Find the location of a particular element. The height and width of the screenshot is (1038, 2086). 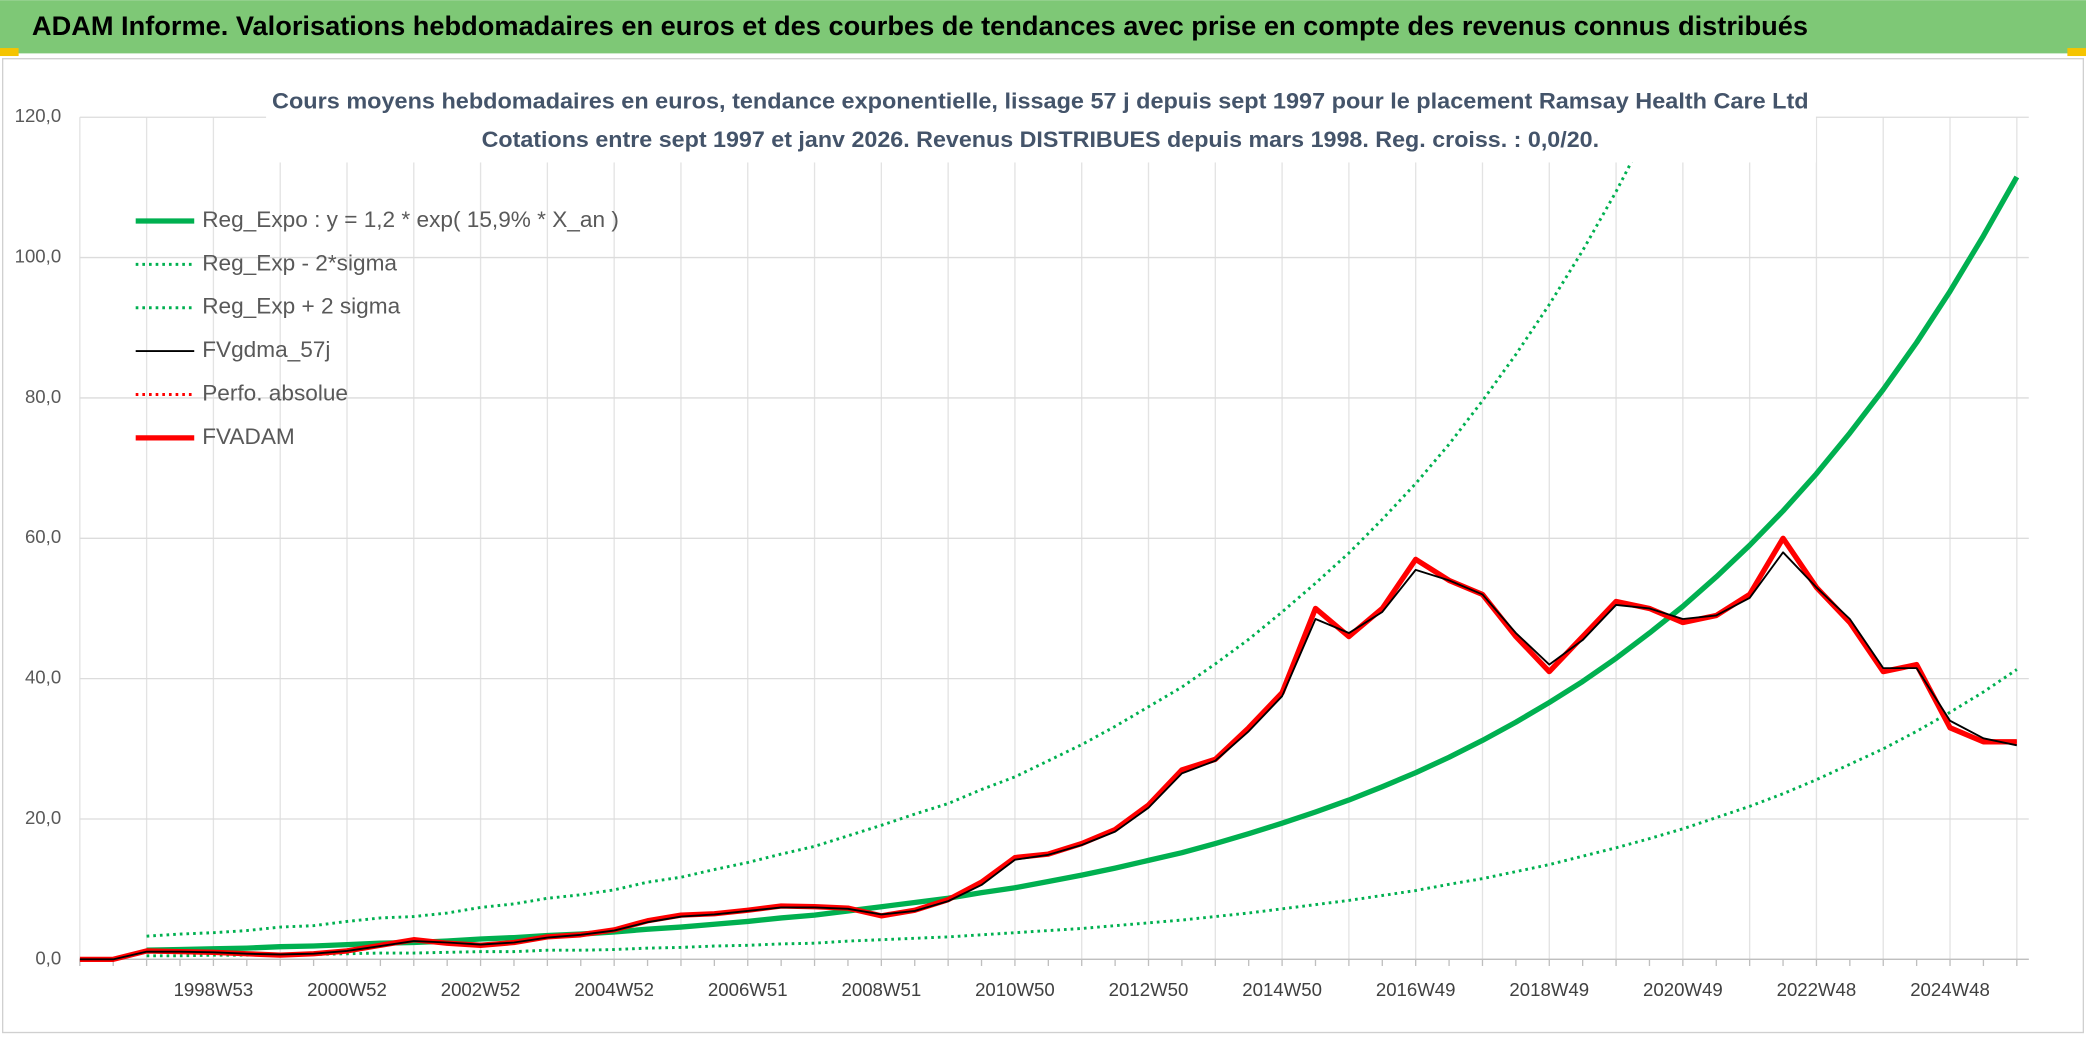

legend-label: Perfo. absolue is located at coordinates (275, 392).